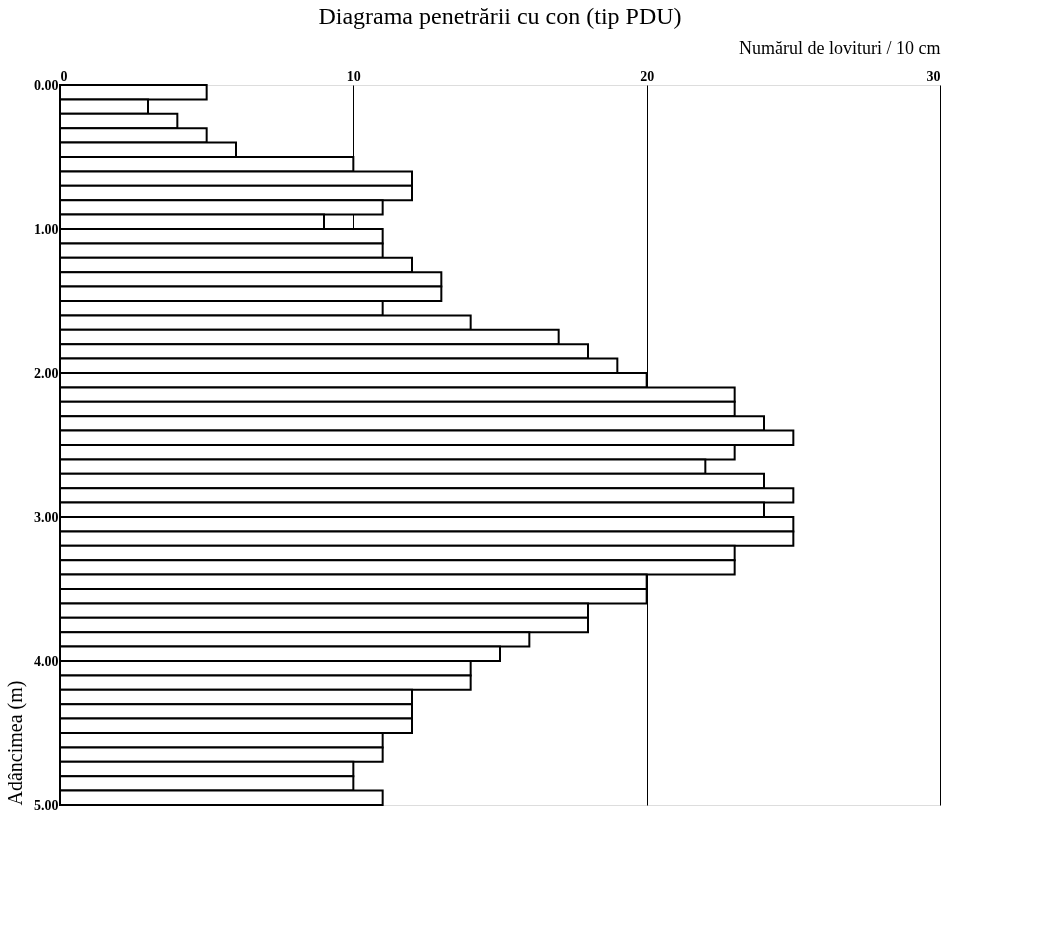 Image resolution: width=1058 pixels, height=933 pixels. I want to click on y-tick-label: 5.00, so click(46, 805).